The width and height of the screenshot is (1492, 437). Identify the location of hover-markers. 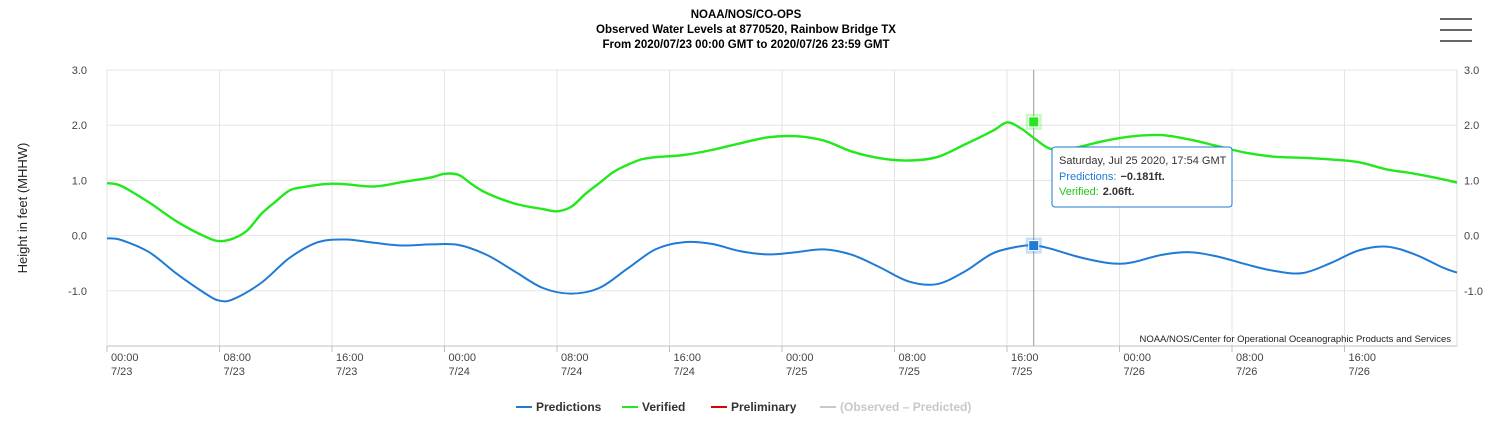
(1033, 183).